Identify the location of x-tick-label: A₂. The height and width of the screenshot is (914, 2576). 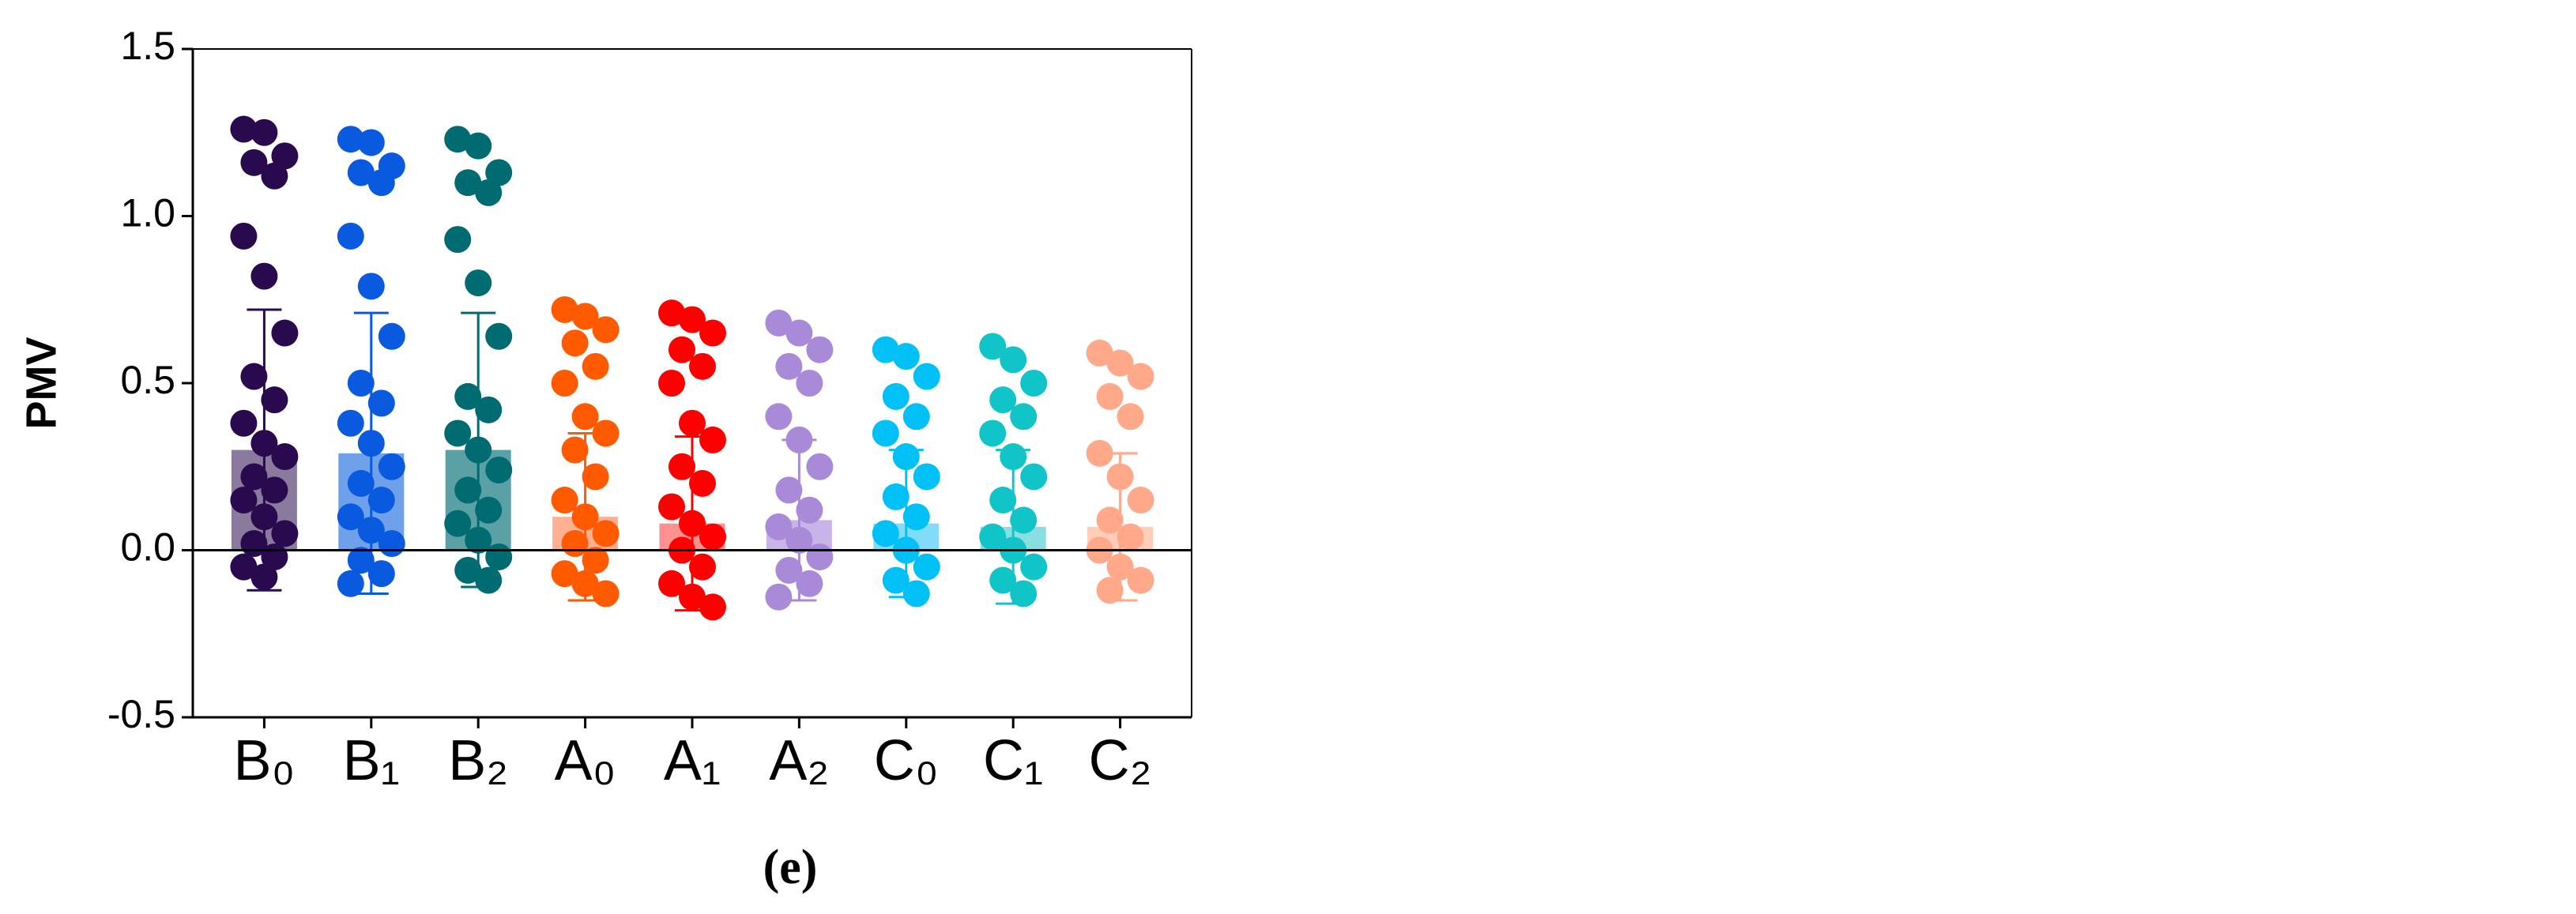
(799, 760).